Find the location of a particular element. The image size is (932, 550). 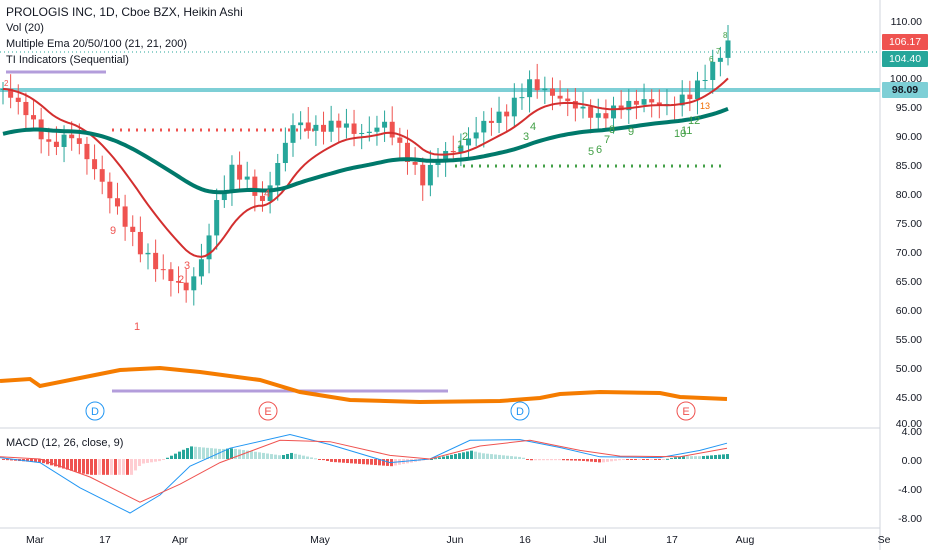

time-tick: May is located at coordinates (320, 540).